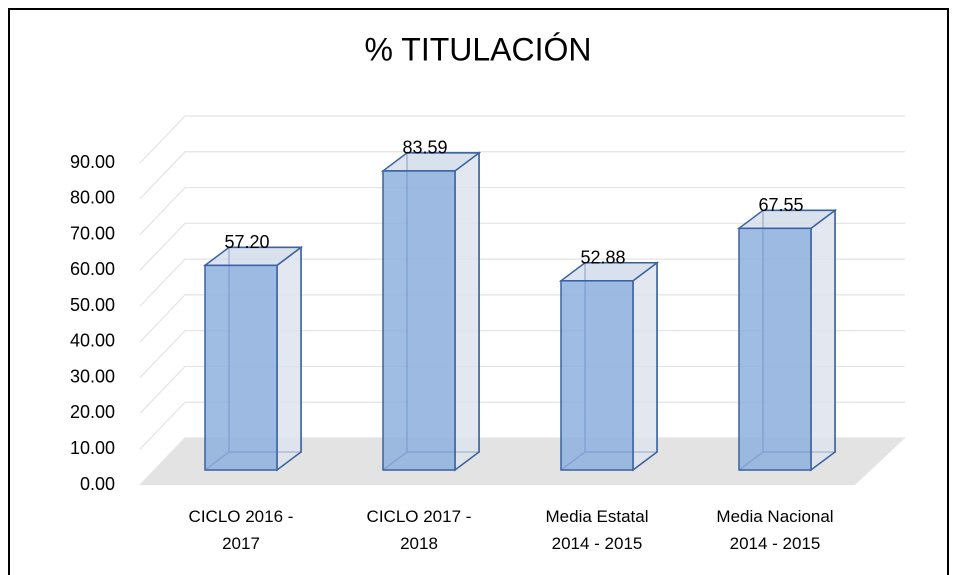 The image size is (957, 575). Describe the element at coordinates (780, 205) in the screenshot. I see `value-label: 67.55` at that location.